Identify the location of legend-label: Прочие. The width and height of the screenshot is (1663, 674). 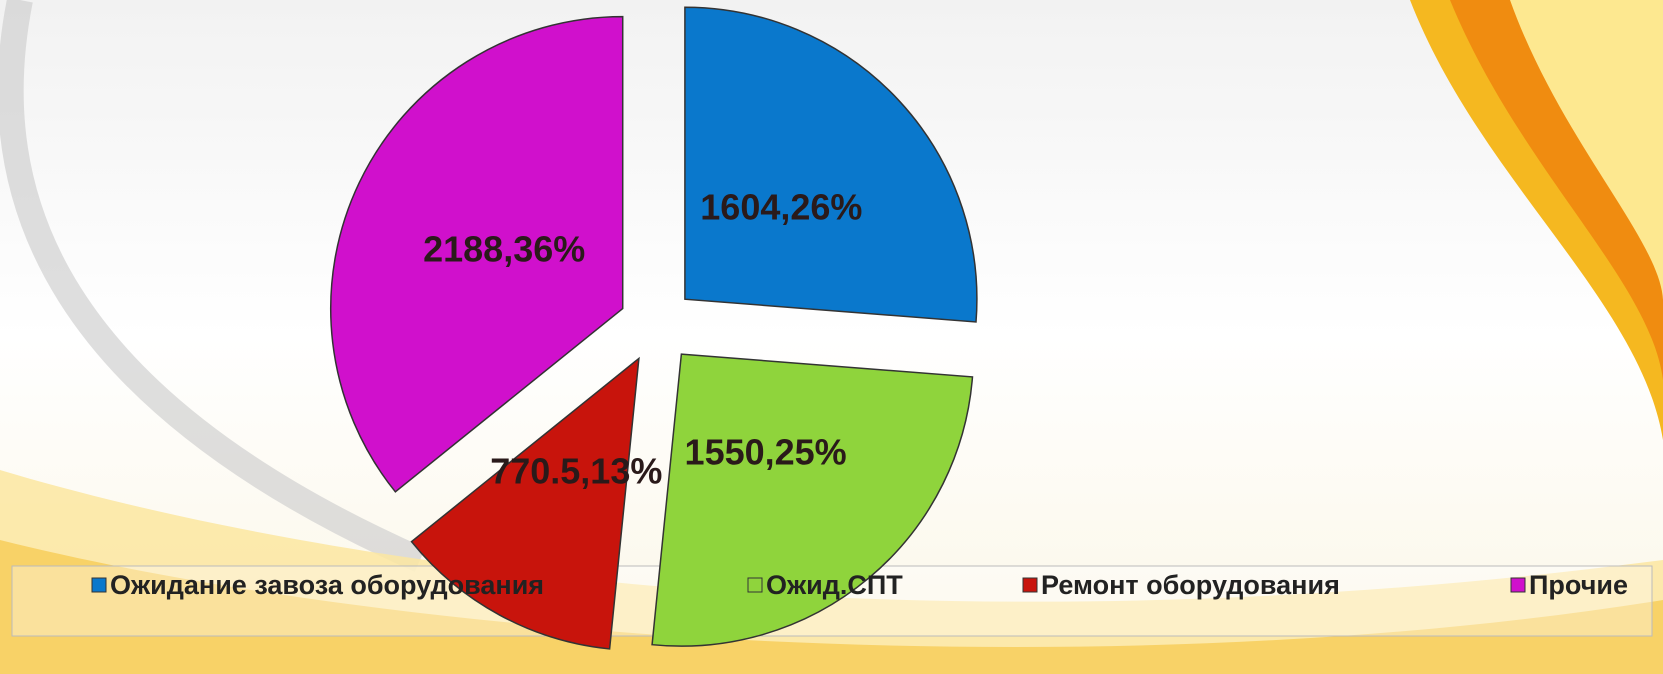
(1578, 585).